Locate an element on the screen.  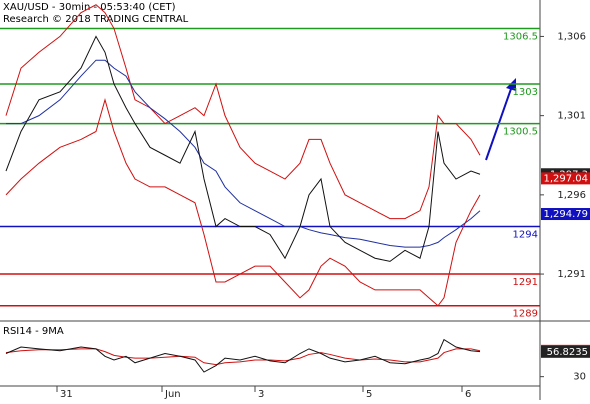
rsi-title: RSI14 - 9MA is located at coordinates (33, 331).